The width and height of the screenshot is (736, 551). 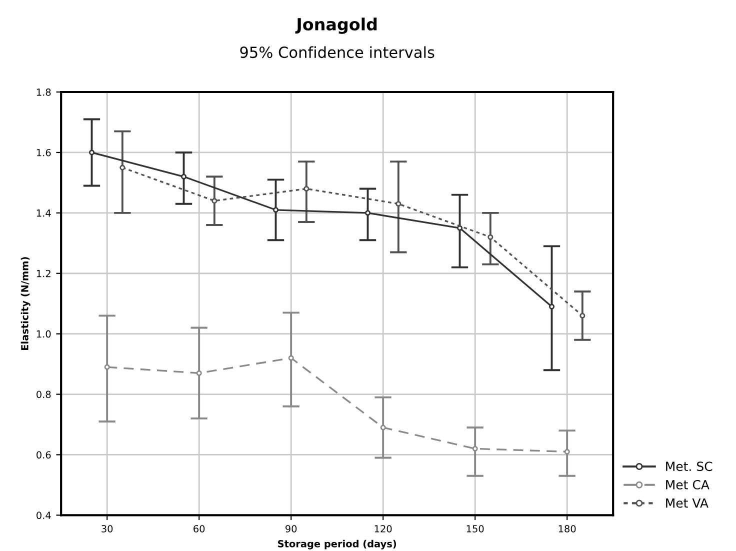 I want to click on chart-title: Jonagold, so click(x=336, y=26).